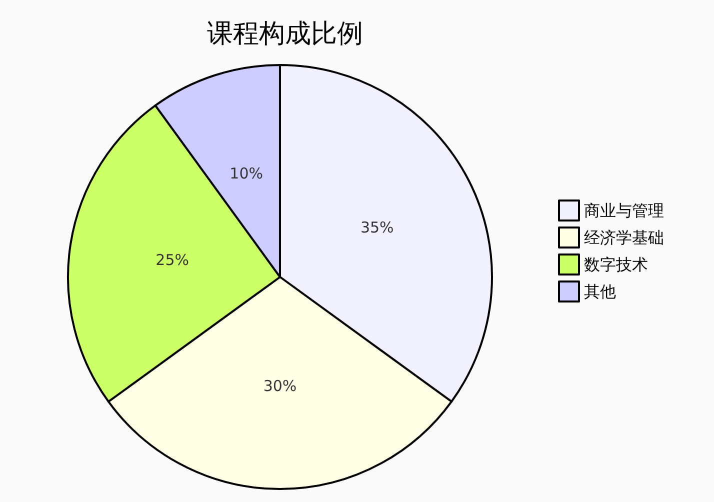  I want to click on data-label: 35%, so click(377, 227).